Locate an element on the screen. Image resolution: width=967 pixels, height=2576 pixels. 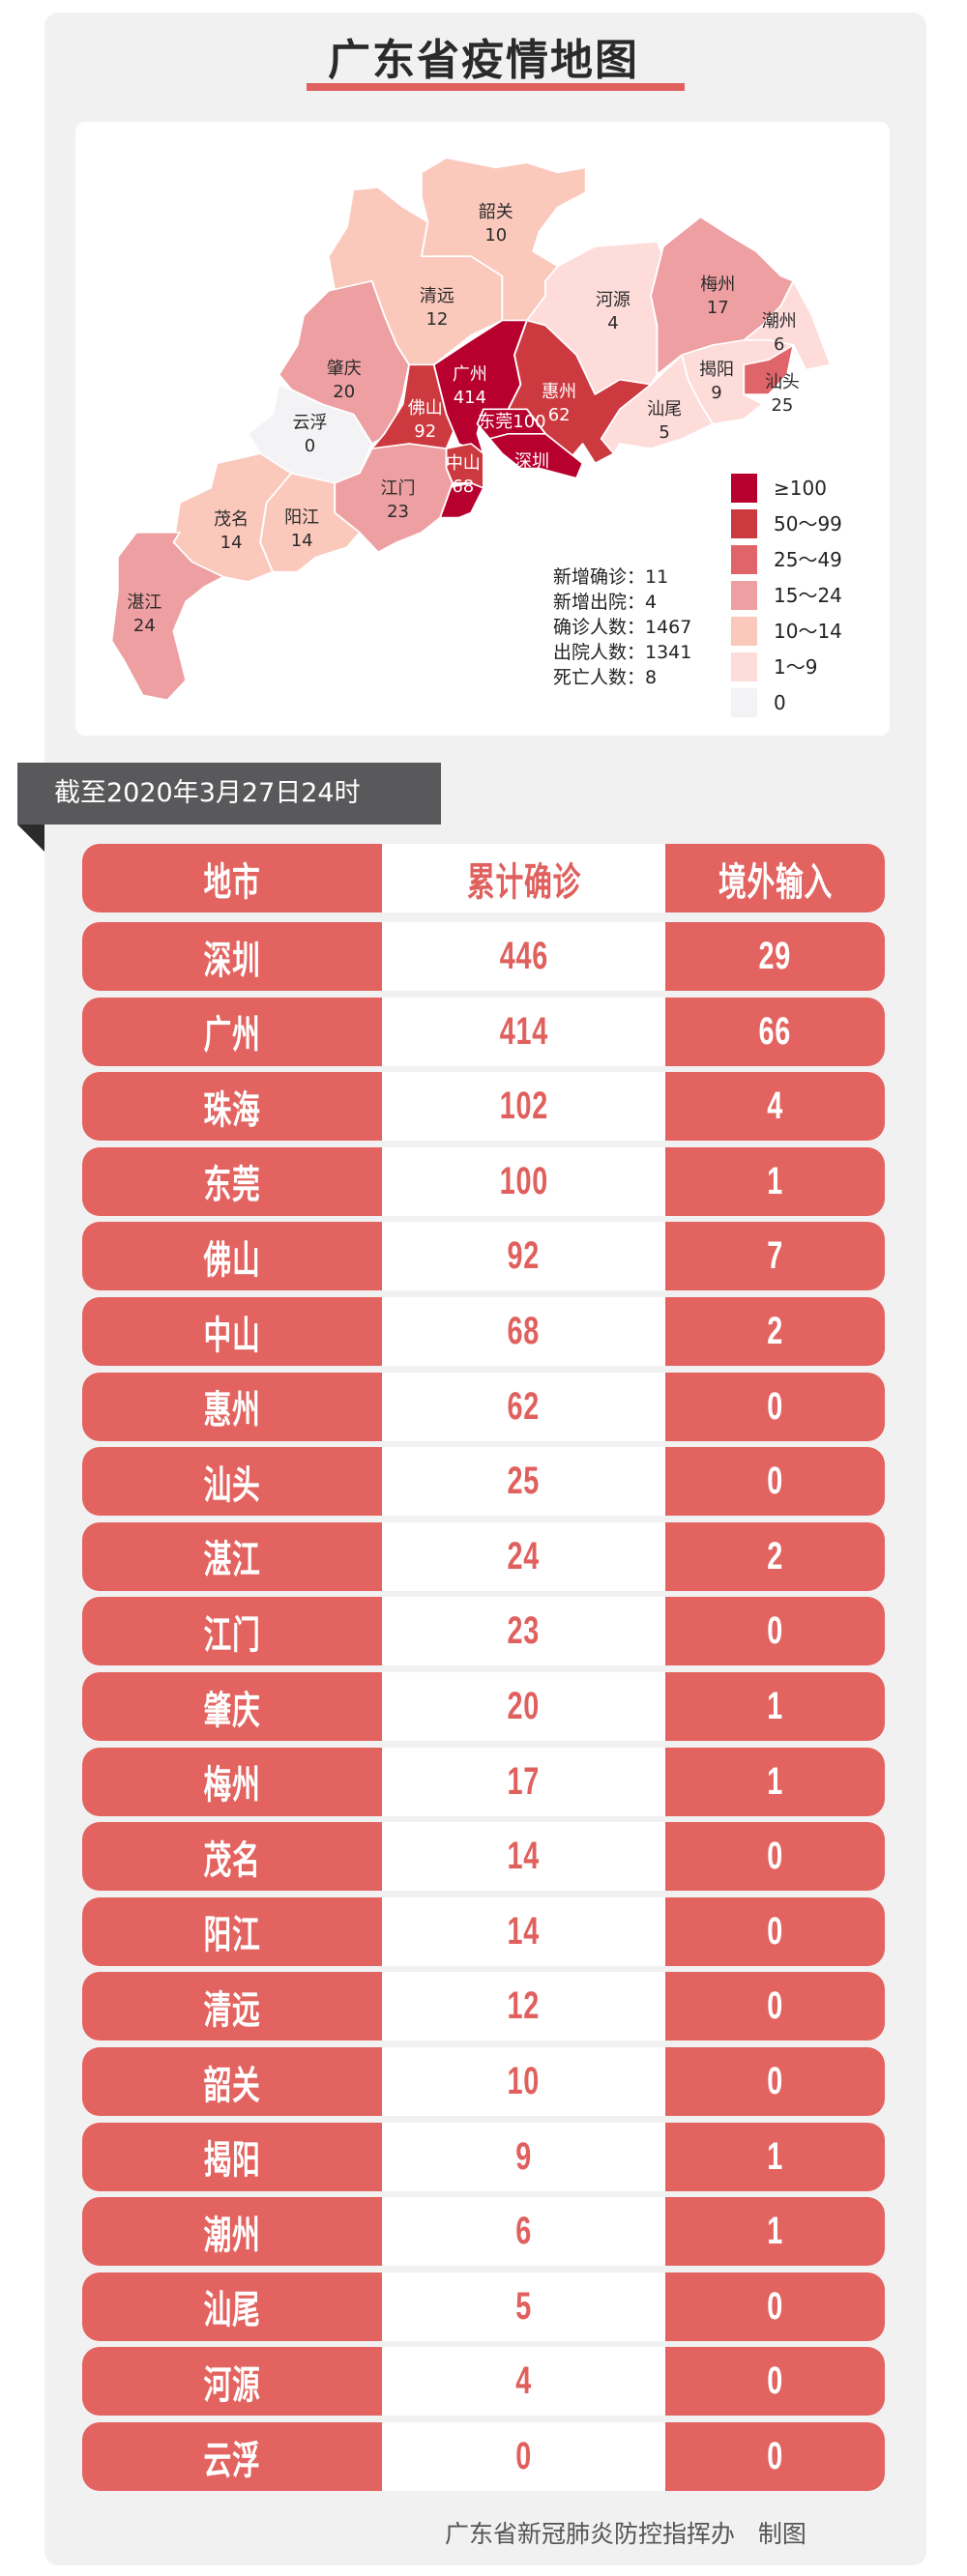
region-count: 9 is located at coordinates (716, 392).